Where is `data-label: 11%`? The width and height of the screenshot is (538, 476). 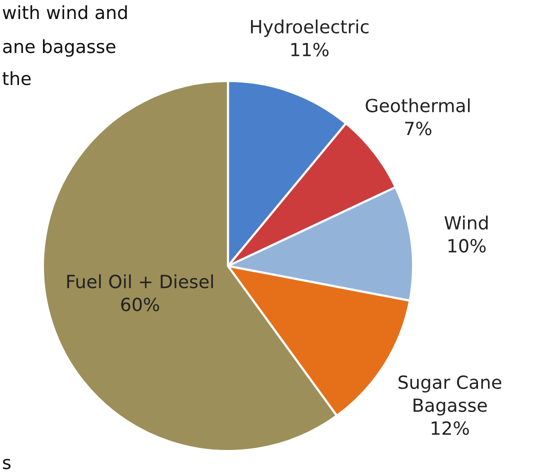 data-label: 11% is located at coordinates (310, 49).